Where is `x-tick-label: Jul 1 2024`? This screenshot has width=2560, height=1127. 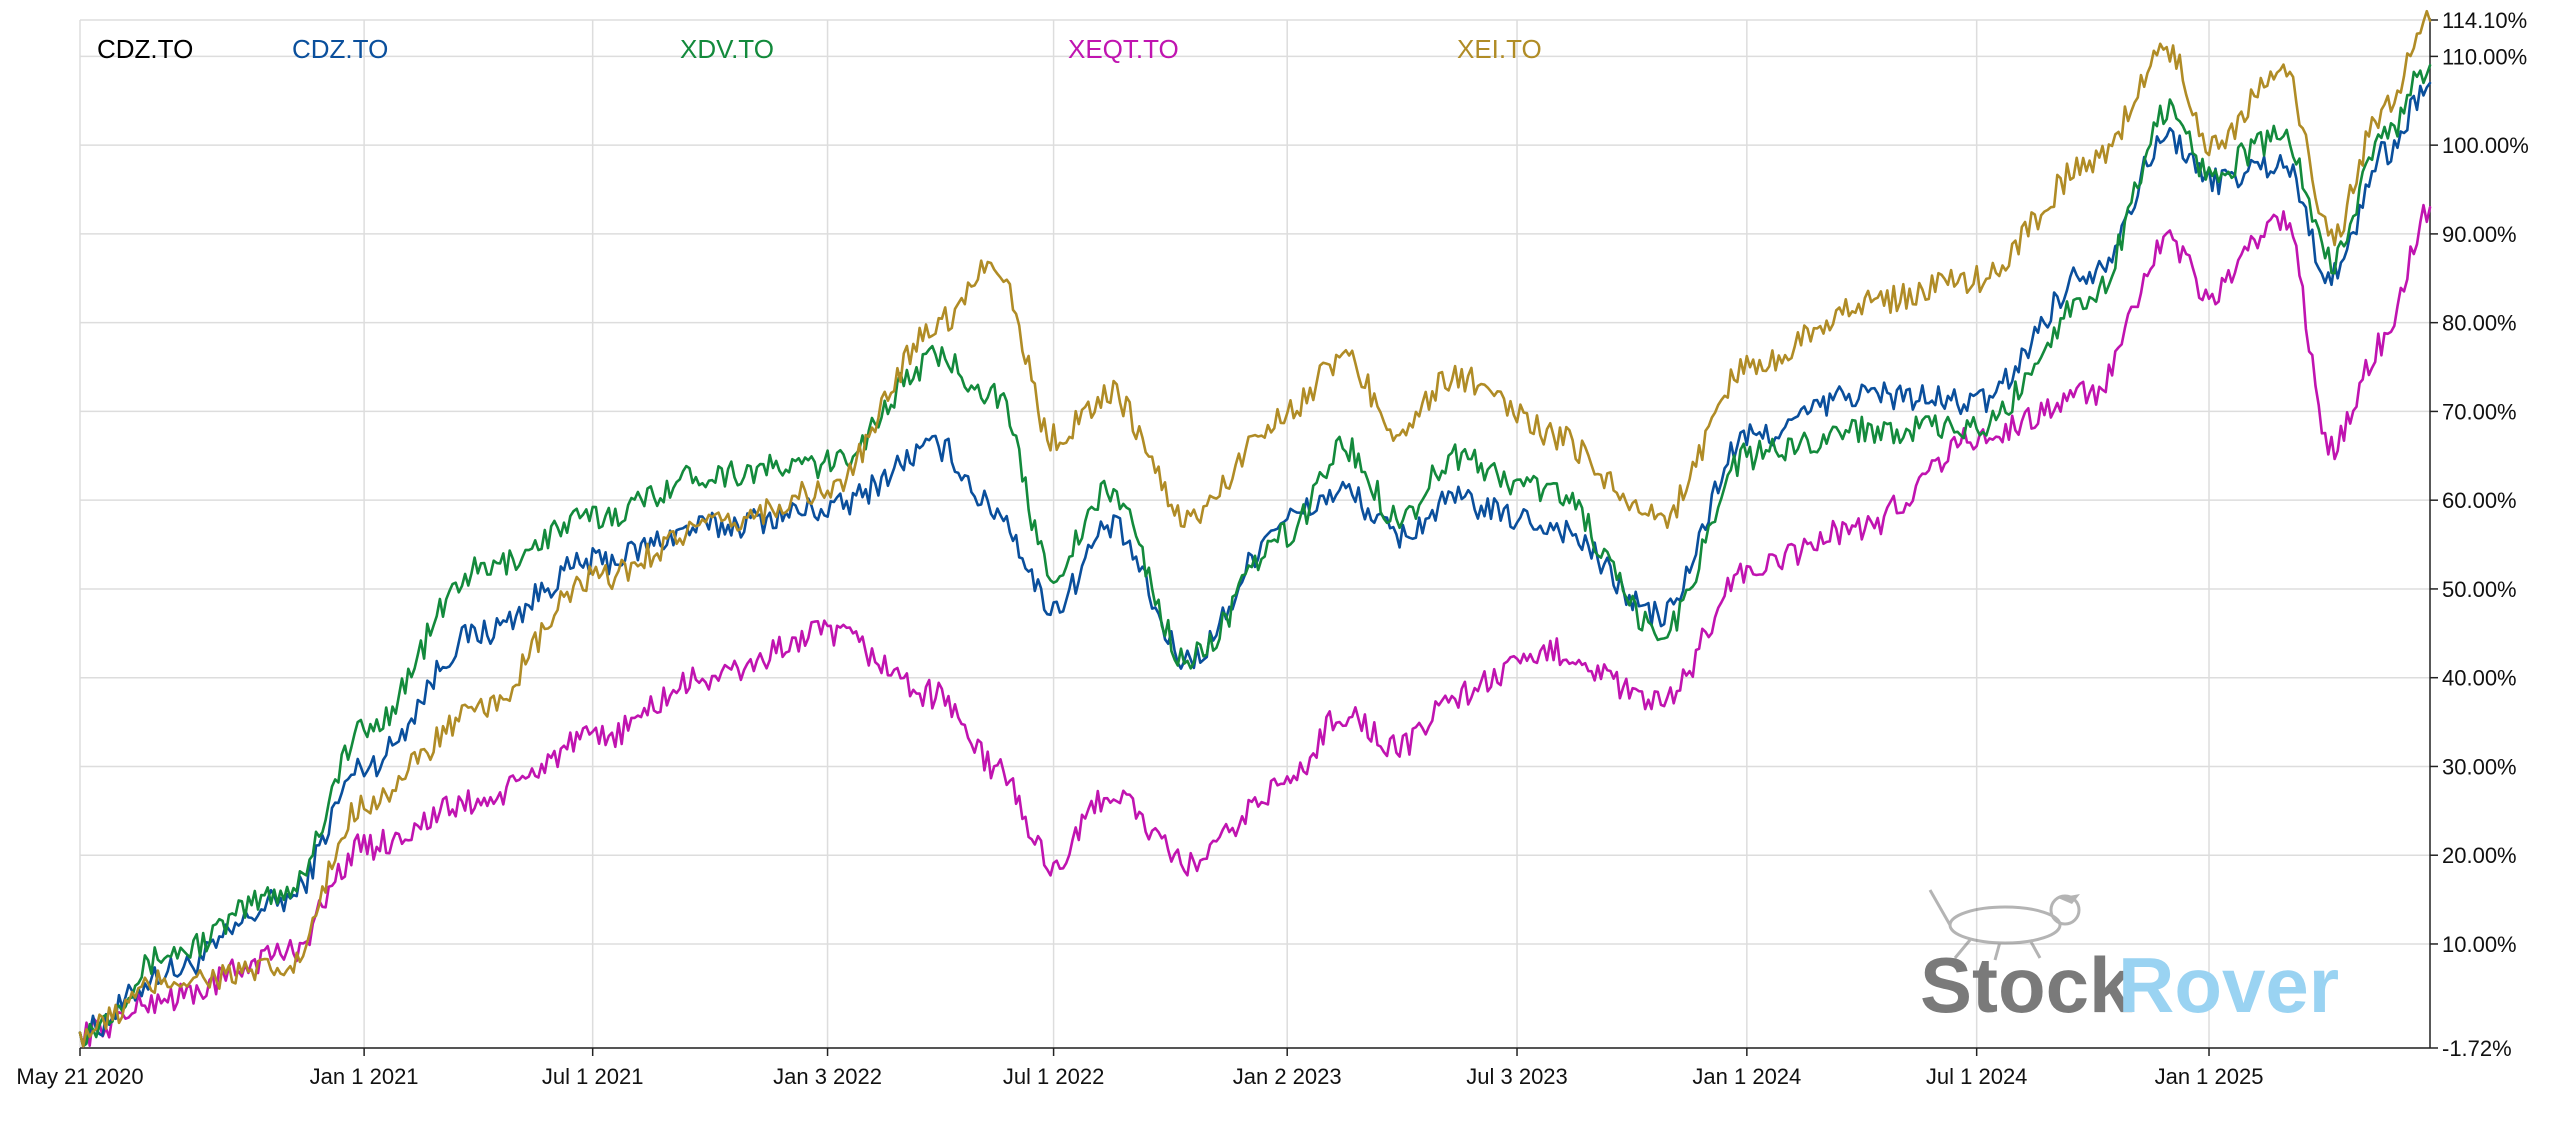
x-tick-label: Jul 1 2024 is located at coordinates (1977, 1076).